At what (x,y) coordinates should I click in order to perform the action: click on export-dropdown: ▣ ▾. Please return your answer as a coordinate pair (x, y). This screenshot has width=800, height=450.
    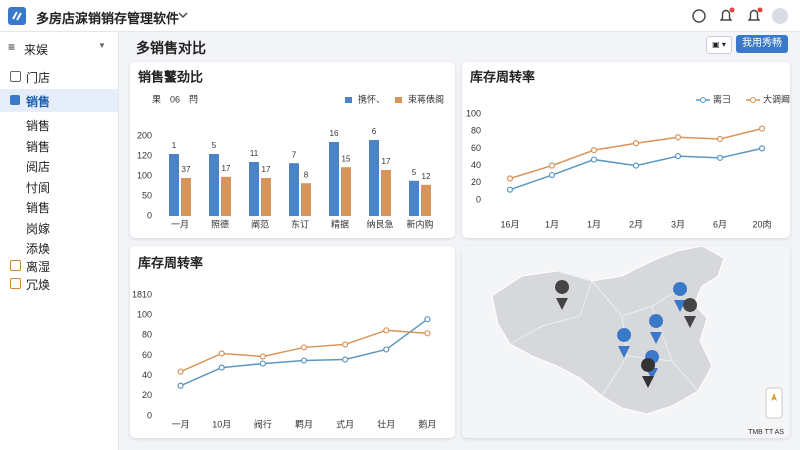
    Looking at the image, I should click on (719, 45).